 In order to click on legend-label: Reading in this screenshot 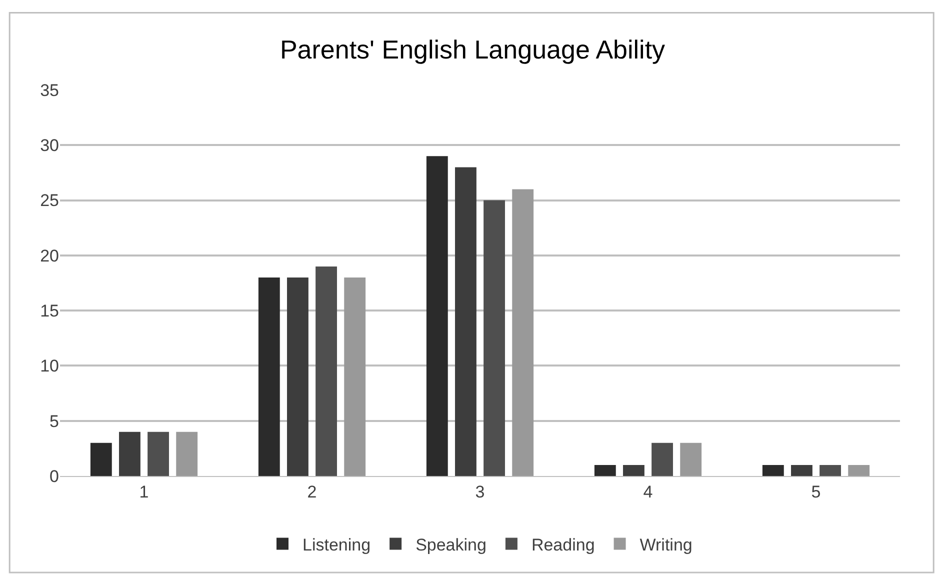, I will do `click(563, 544)`.